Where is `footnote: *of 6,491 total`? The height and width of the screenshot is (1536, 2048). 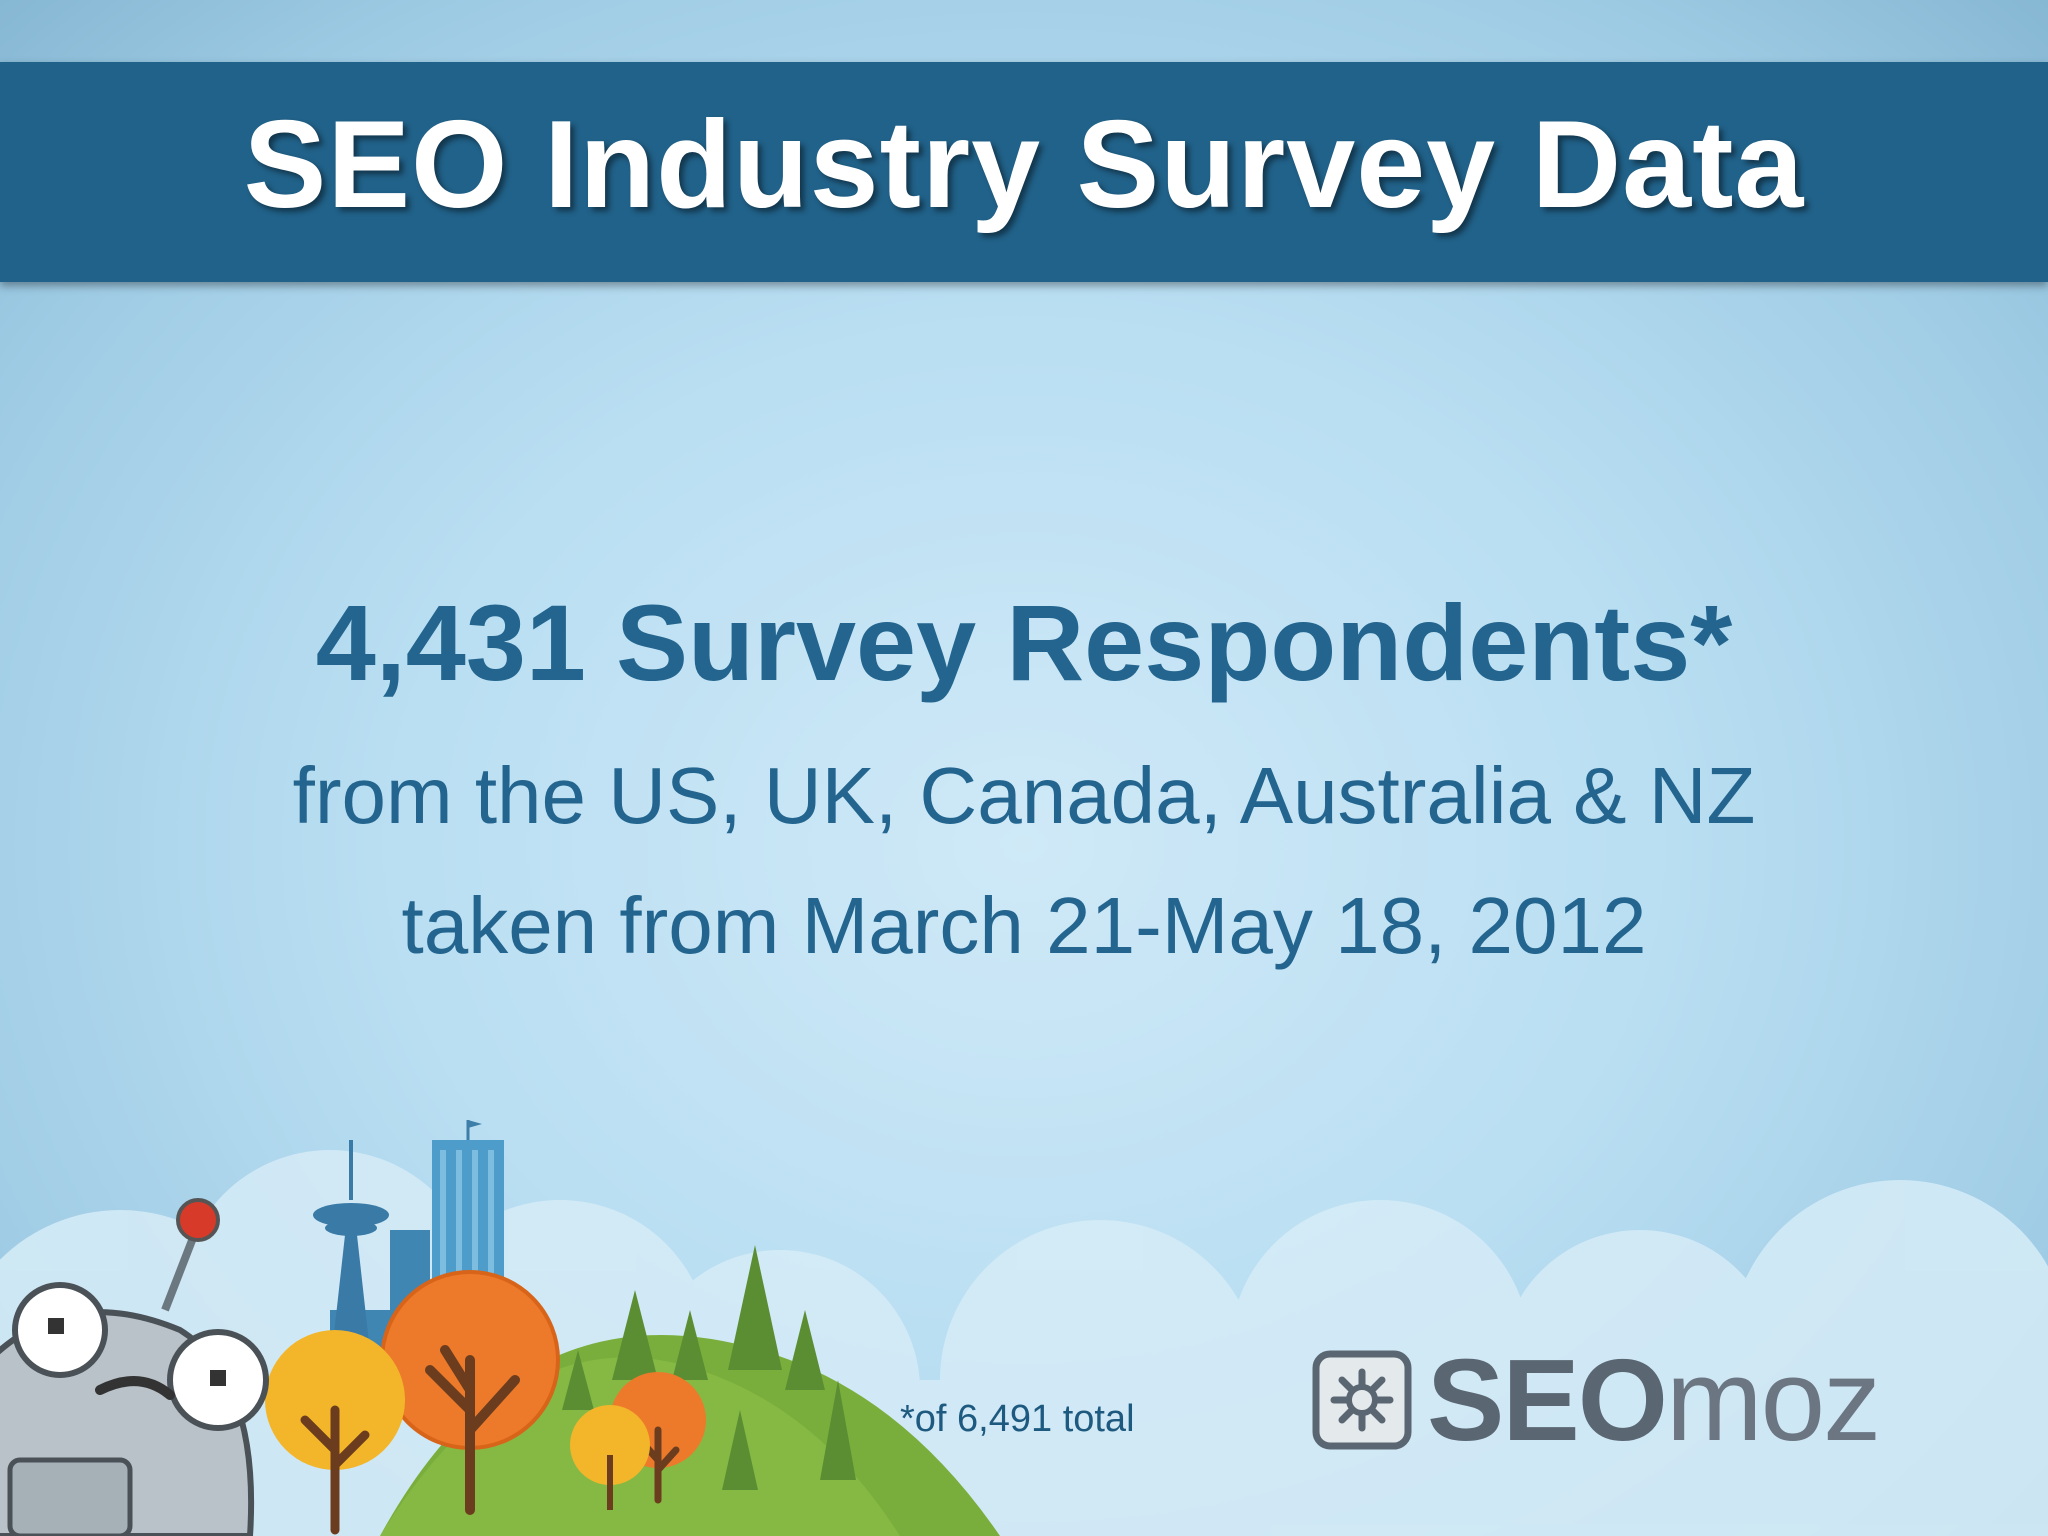
footnote: *of 6,491 total is located at coordinates (1017, 1419).